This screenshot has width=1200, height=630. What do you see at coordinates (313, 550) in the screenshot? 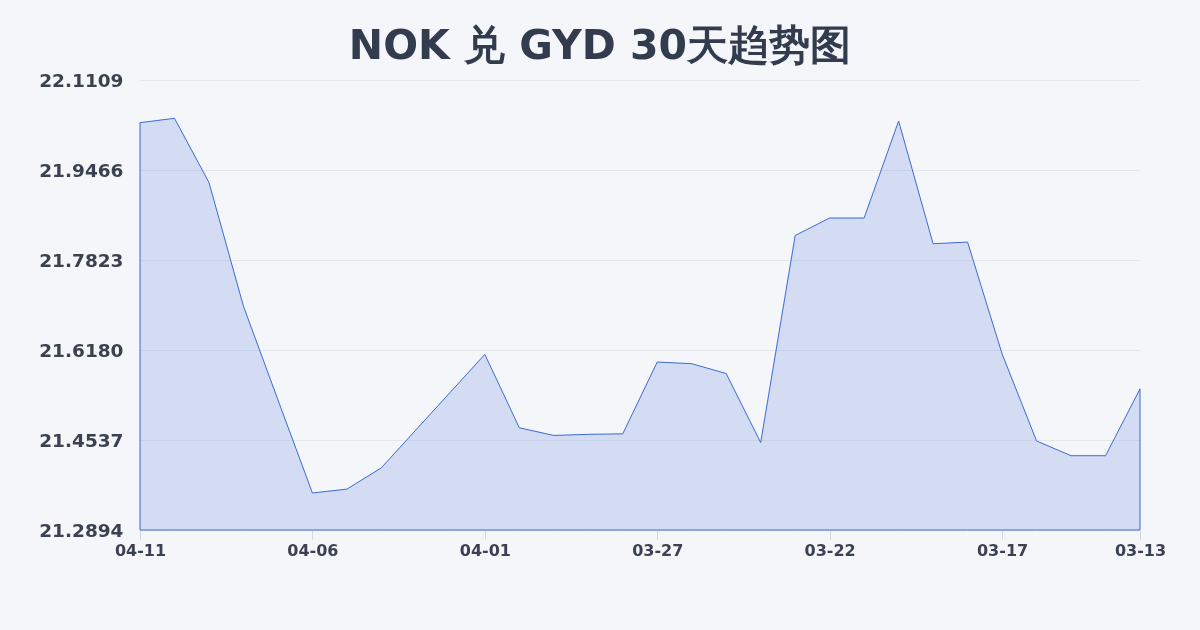
I see `x-tick-label: 04-06` at bounding box center [313, 550].